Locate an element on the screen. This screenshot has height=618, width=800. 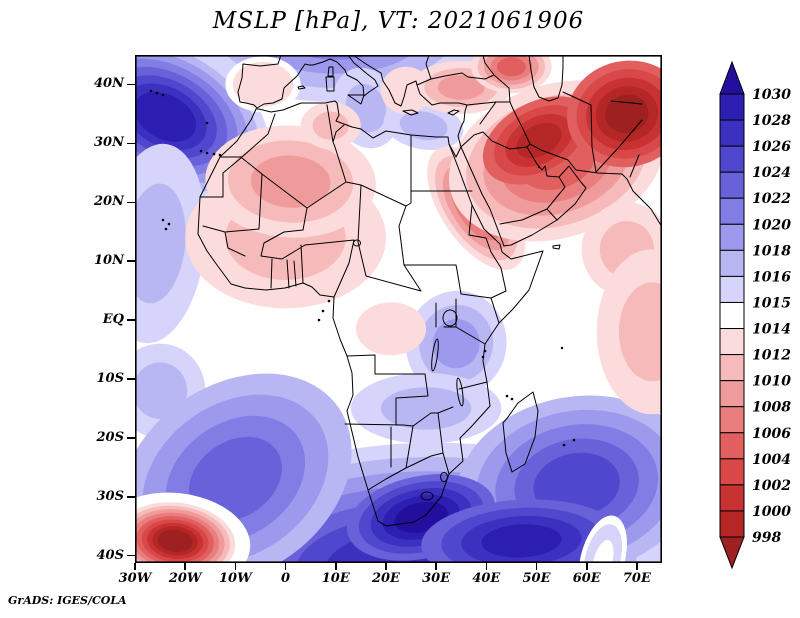
lon-tick-20W is located at coordinates (185, 566).